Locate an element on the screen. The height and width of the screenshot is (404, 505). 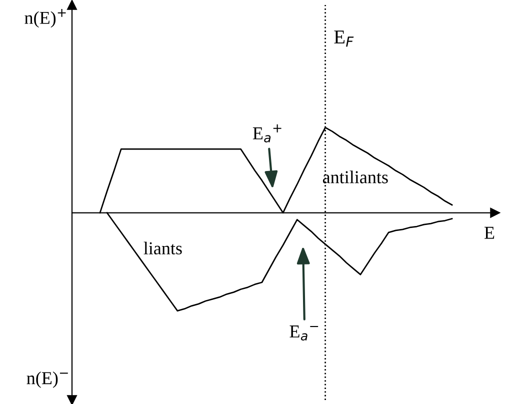
text: n(E)$^{+}$ is located at coordinates (45, 18).